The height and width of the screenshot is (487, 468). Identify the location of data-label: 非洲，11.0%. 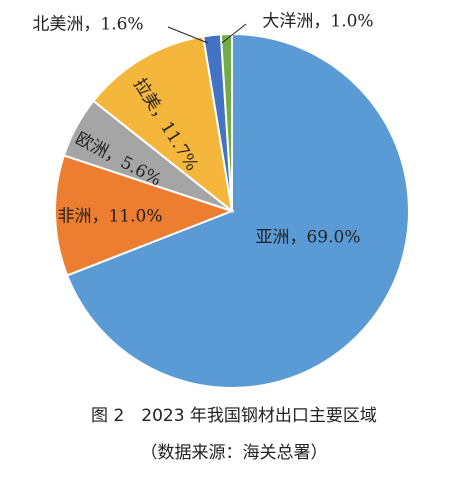
(109, 217).